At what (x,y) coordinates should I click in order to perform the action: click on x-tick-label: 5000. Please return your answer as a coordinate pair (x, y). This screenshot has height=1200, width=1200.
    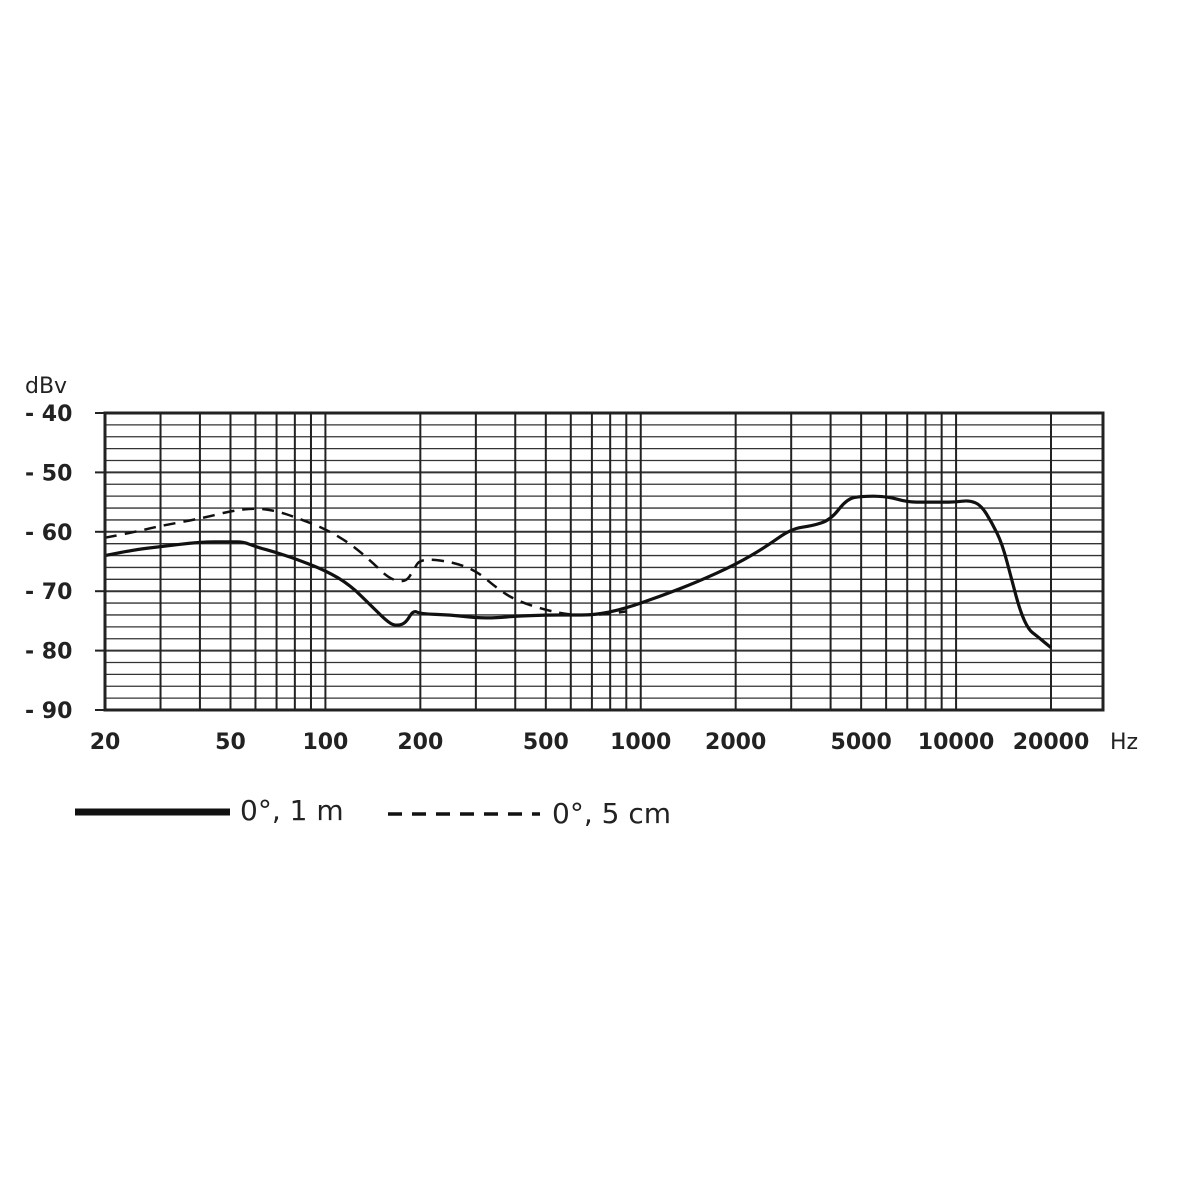
    Looking at the image, I should click on (861, 742).